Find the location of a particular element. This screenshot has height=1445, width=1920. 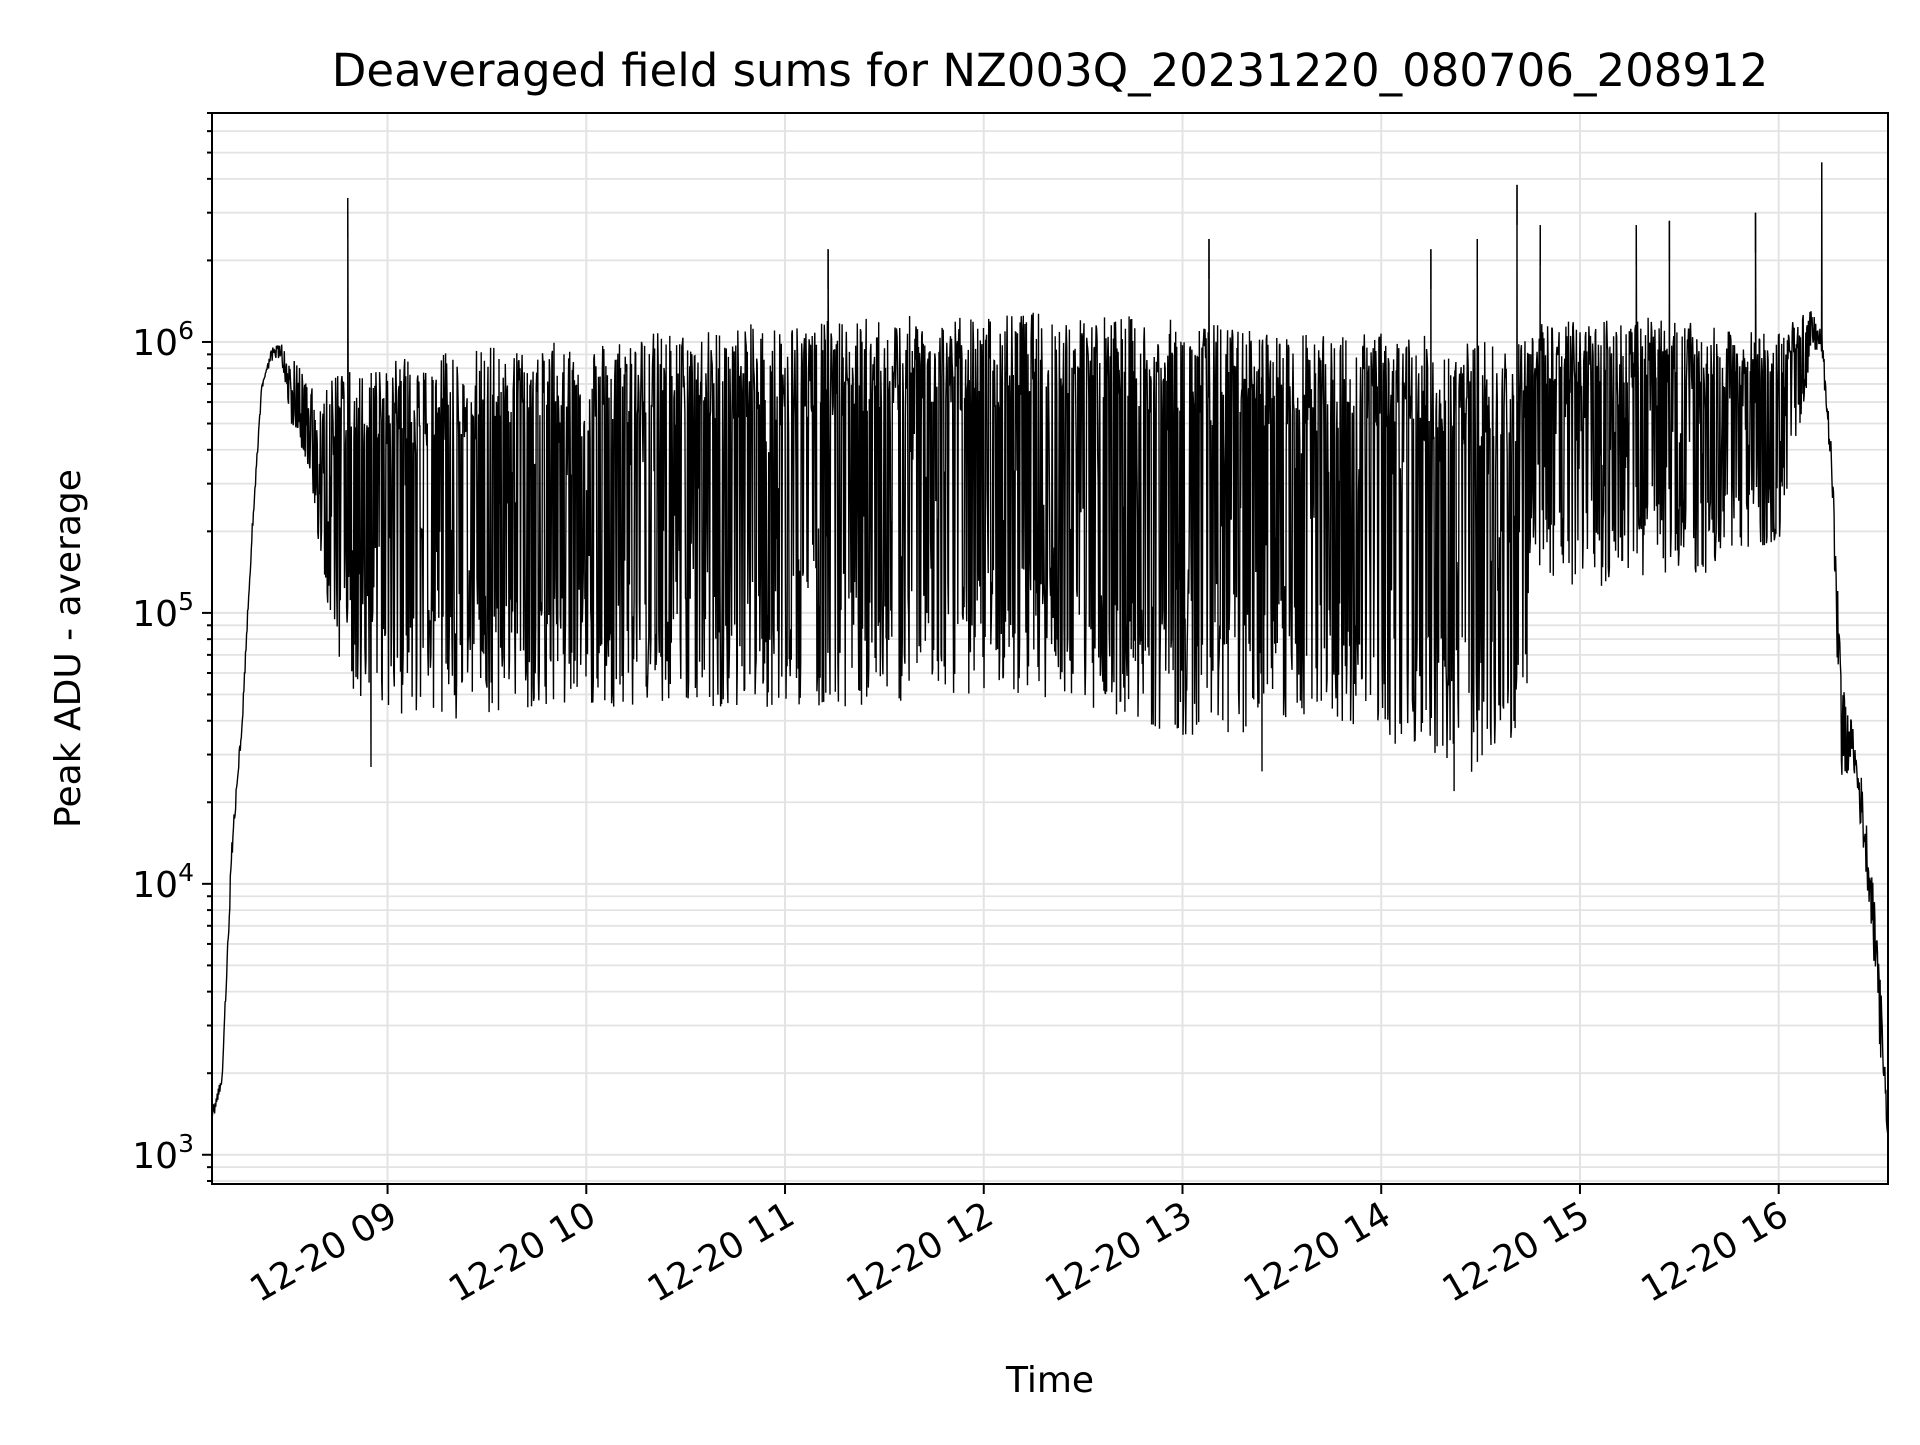

y-tick-label: 10⁶ is located at coordinates (163, 340).